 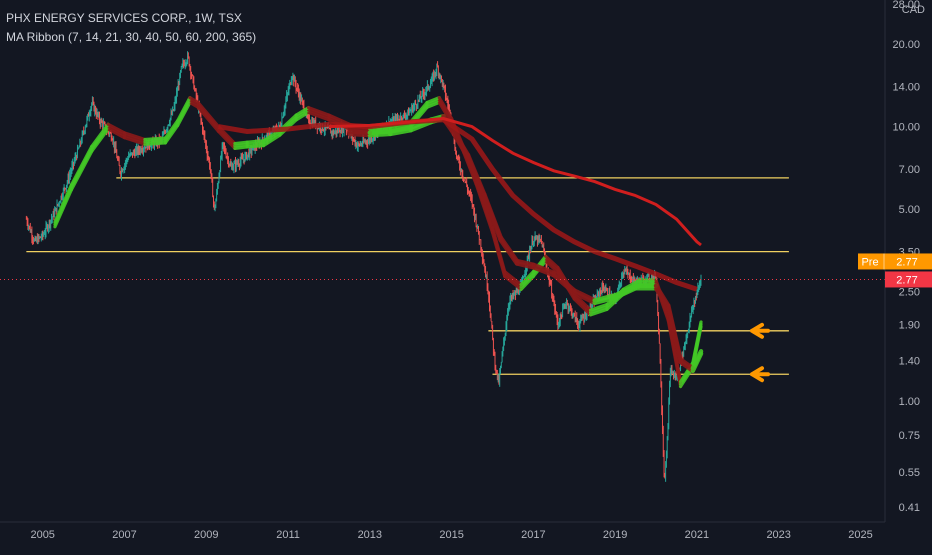 What do you see at coordinates (906, 128) in the screenshot?
I see `y-tick-label-3: 10.00` at bounding box center [906, 128].